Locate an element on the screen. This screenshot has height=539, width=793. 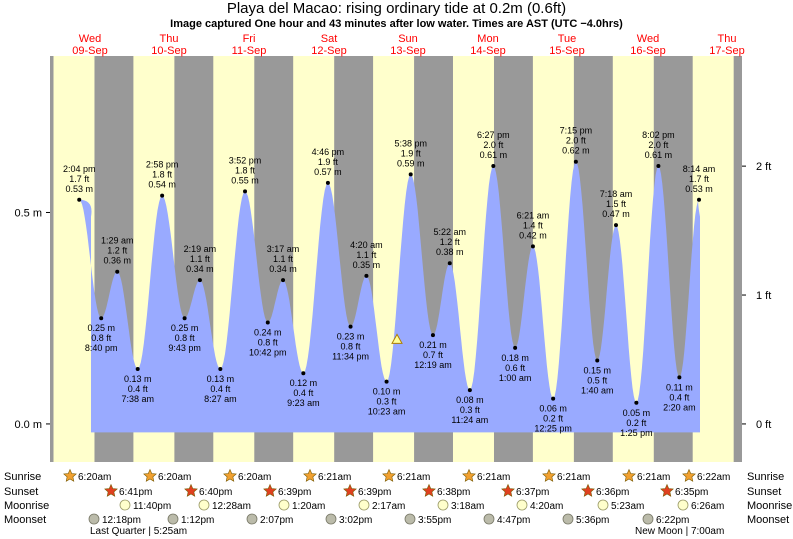
extreme-label: 0.57 m is located at coordinates (328, 172).